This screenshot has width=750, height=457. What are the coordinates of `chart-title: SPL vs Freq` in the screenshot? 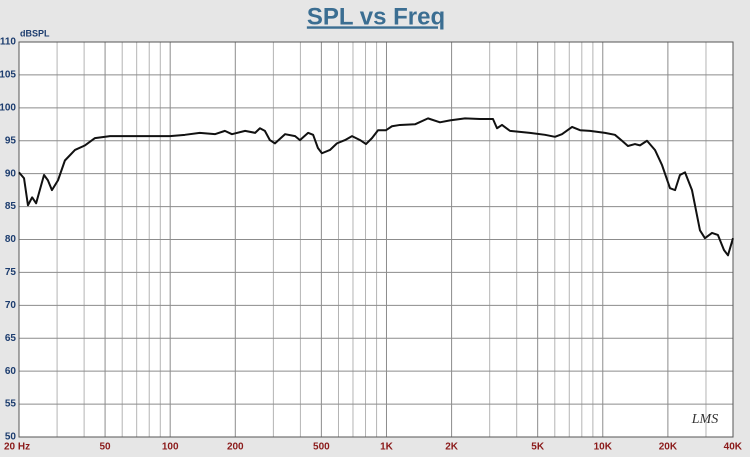 It's located at (376, 16).